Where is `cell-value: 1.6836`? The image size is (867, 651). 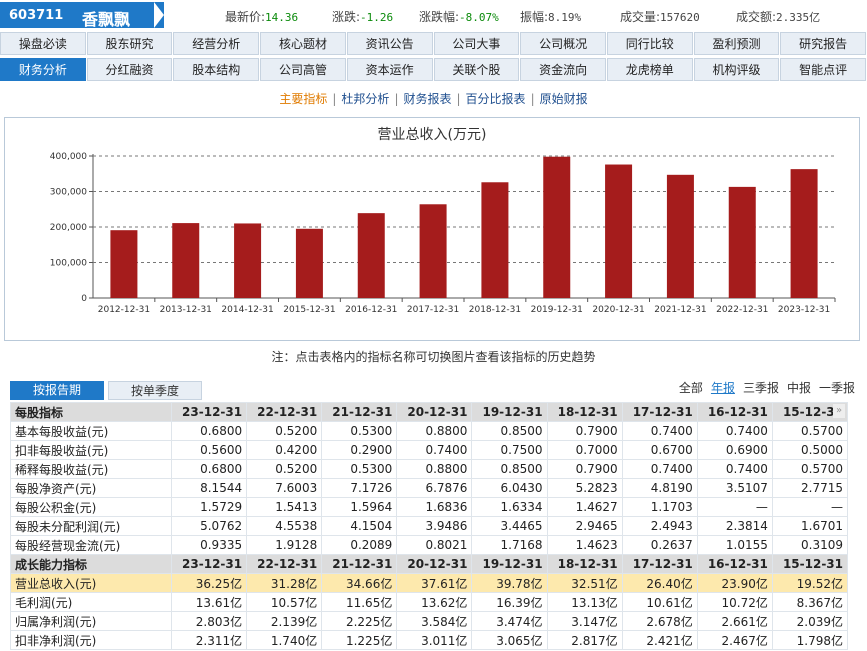 cell-value: 1.6836 is located at coordinates (434, 507).